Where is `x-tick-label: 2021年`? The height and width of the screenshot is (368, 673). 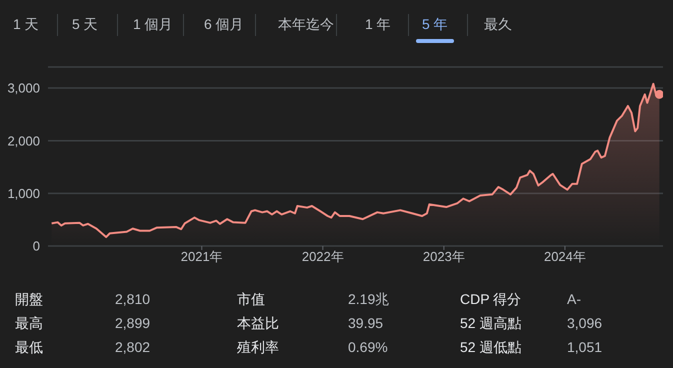 x-tick-label: 2021年 is located at coordinates (201, 256).